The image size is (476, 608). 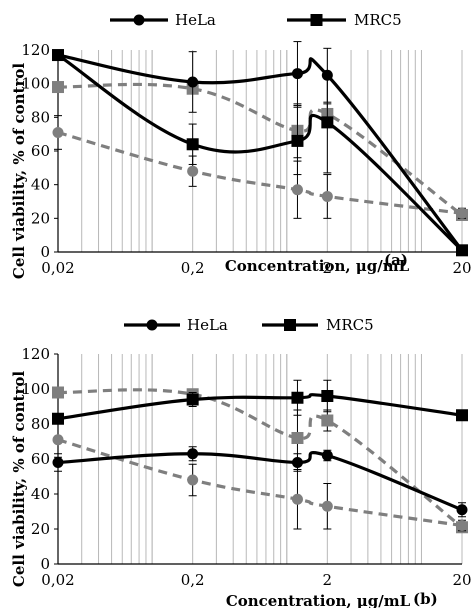 I want to click on series-mrc5, so click(x=260, y=402).